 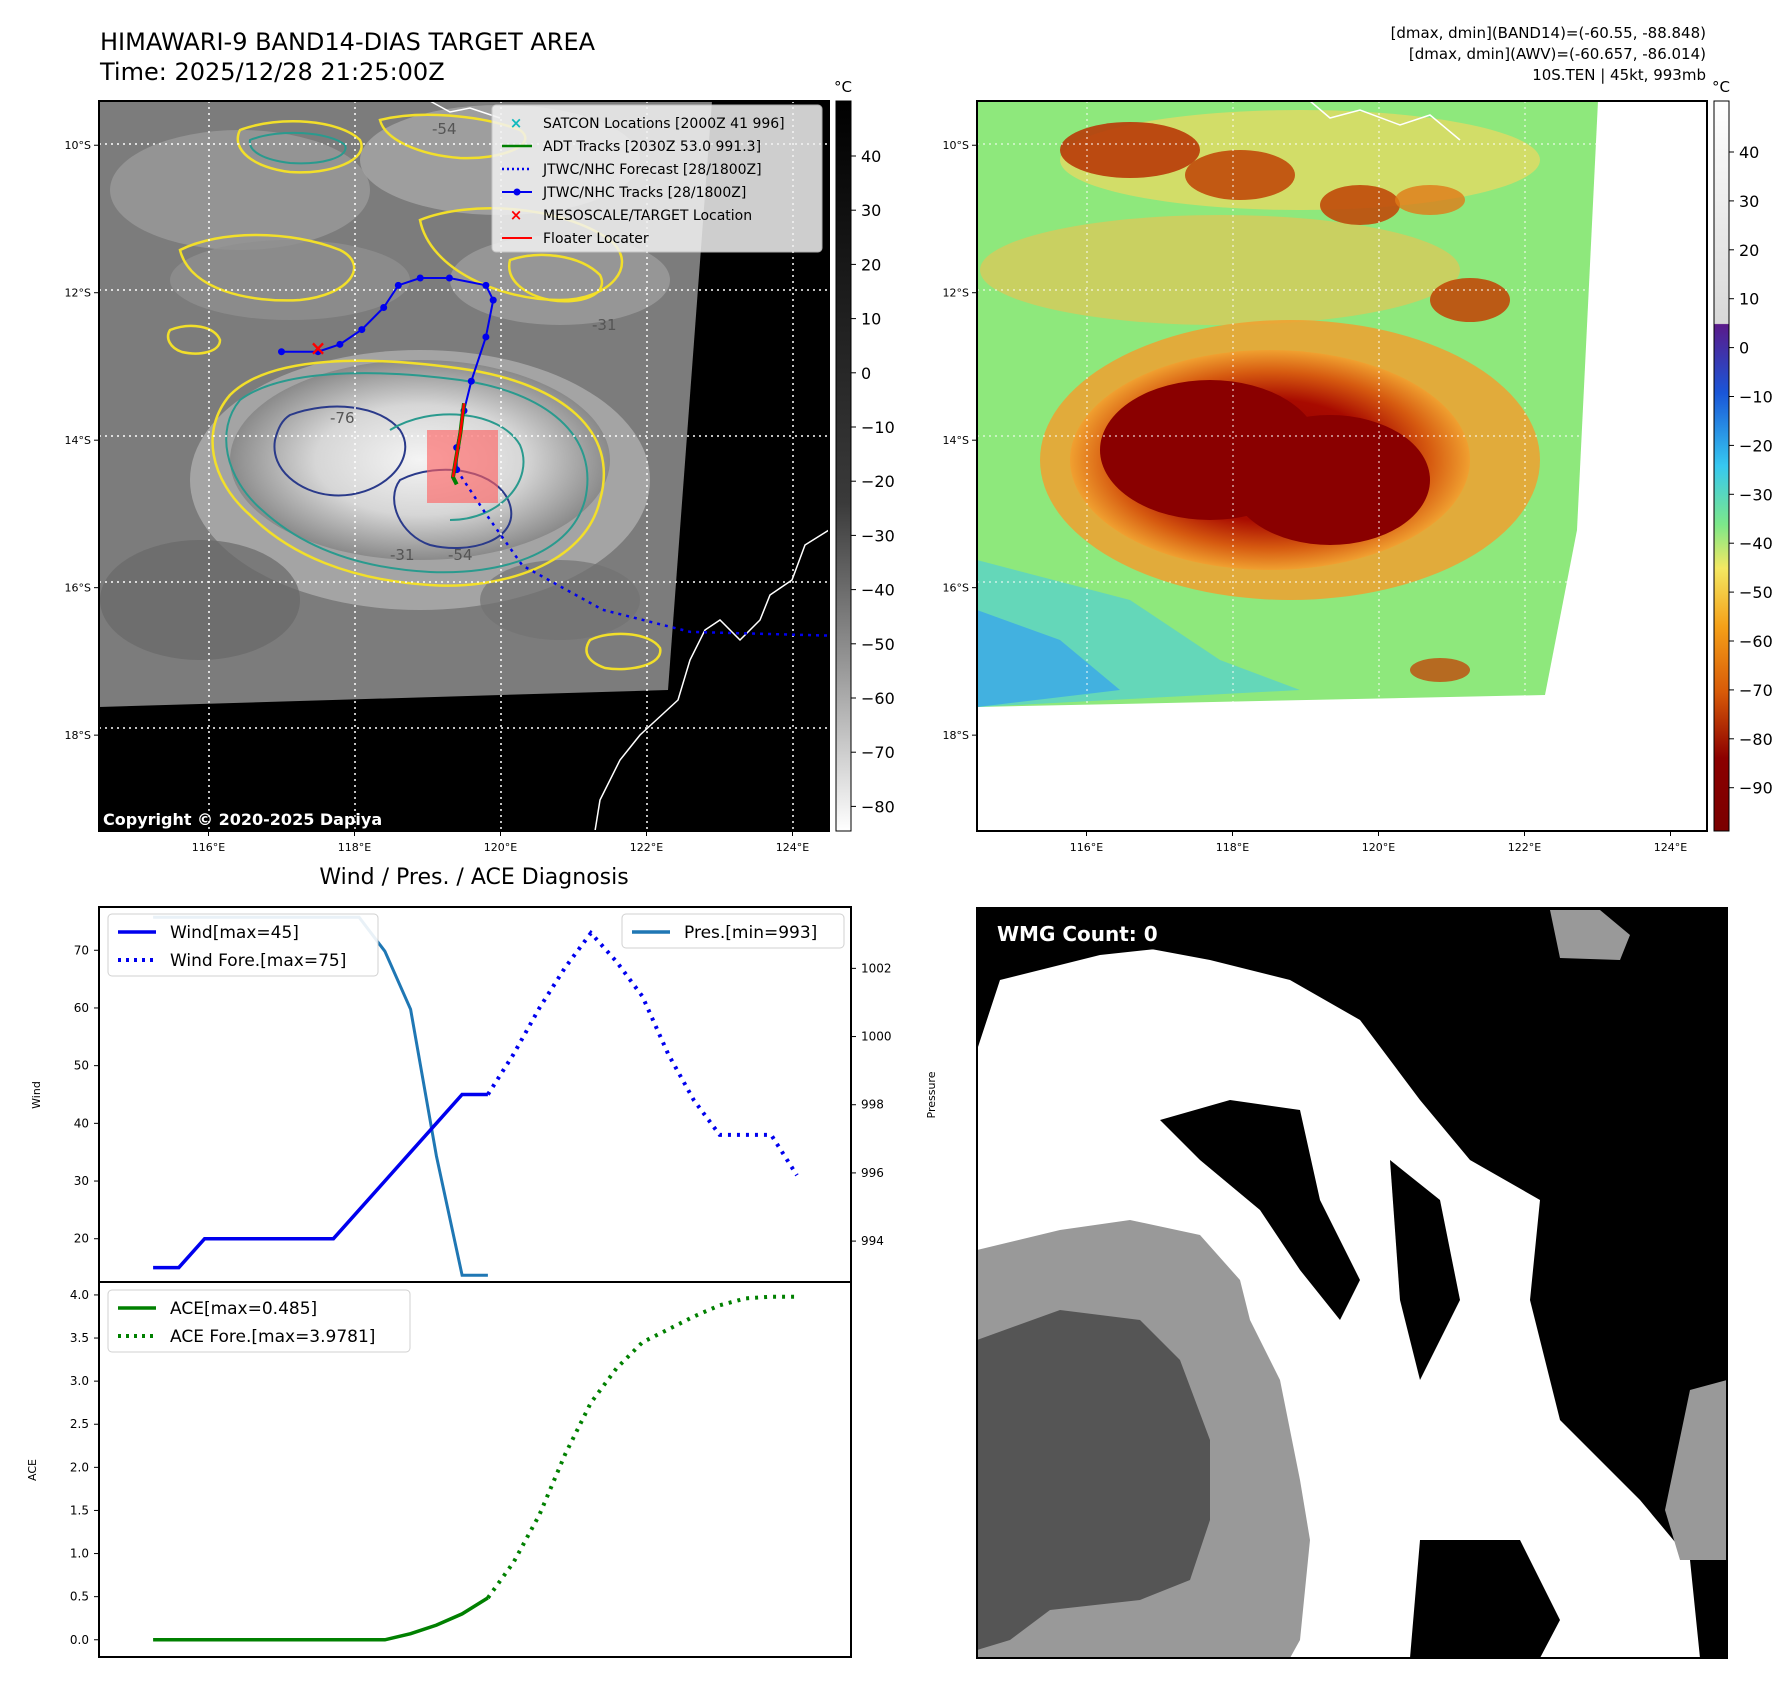 I want to click on ace-axis-label: ACE, so click(x=32, y=1470).